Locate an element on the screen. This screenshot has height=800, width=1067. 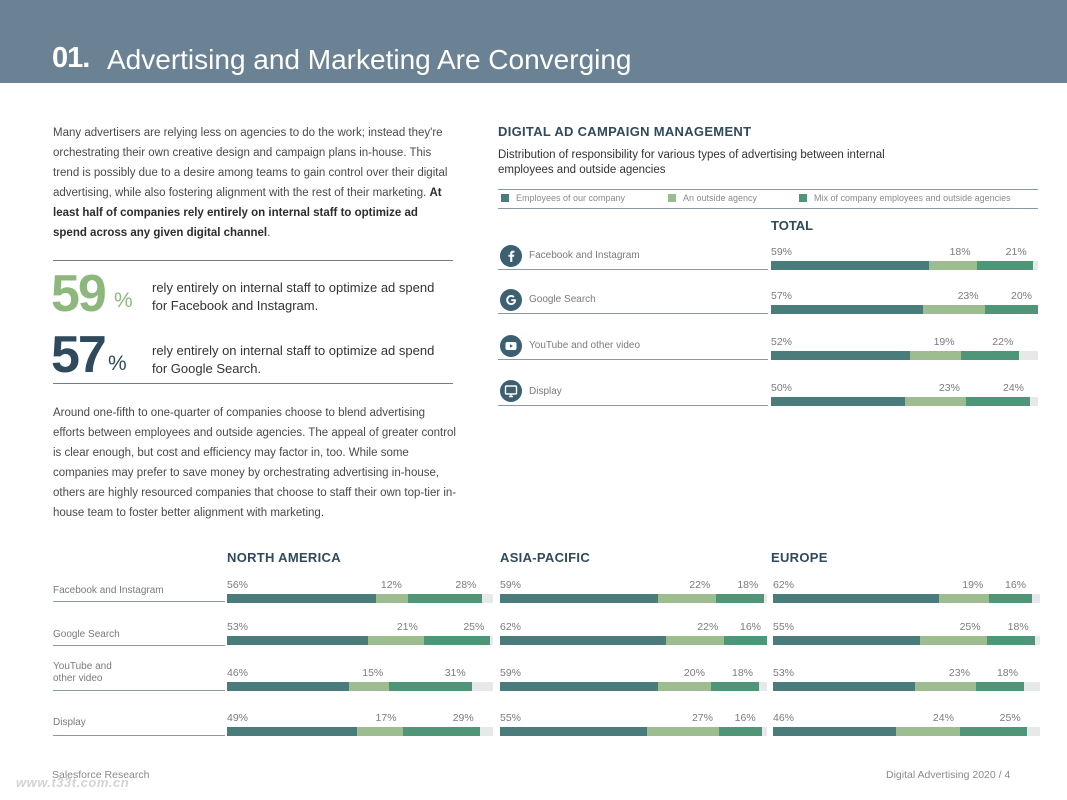
region-heading-asia-pacific: ASIA-PACIFIC is located at coordinates (545, 557).